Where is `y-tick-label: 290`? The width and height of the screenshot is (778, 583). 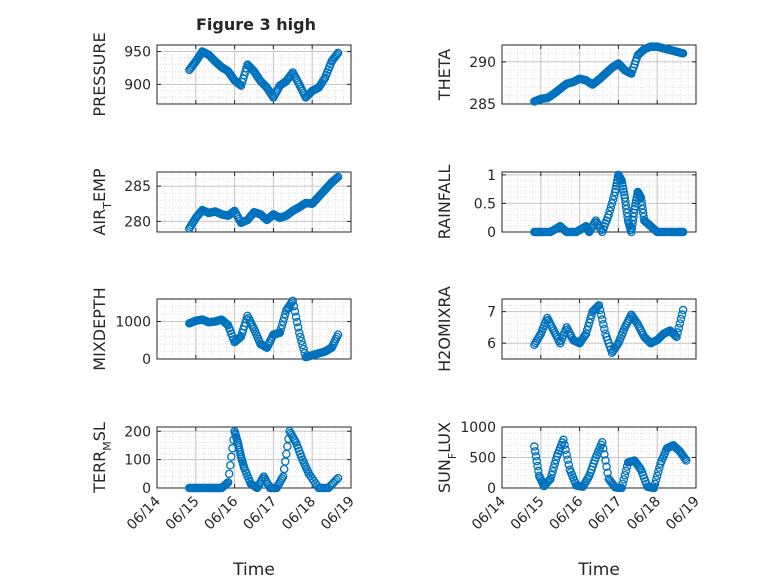
y-tick-label: 290 is located at coordinates (482, 63).